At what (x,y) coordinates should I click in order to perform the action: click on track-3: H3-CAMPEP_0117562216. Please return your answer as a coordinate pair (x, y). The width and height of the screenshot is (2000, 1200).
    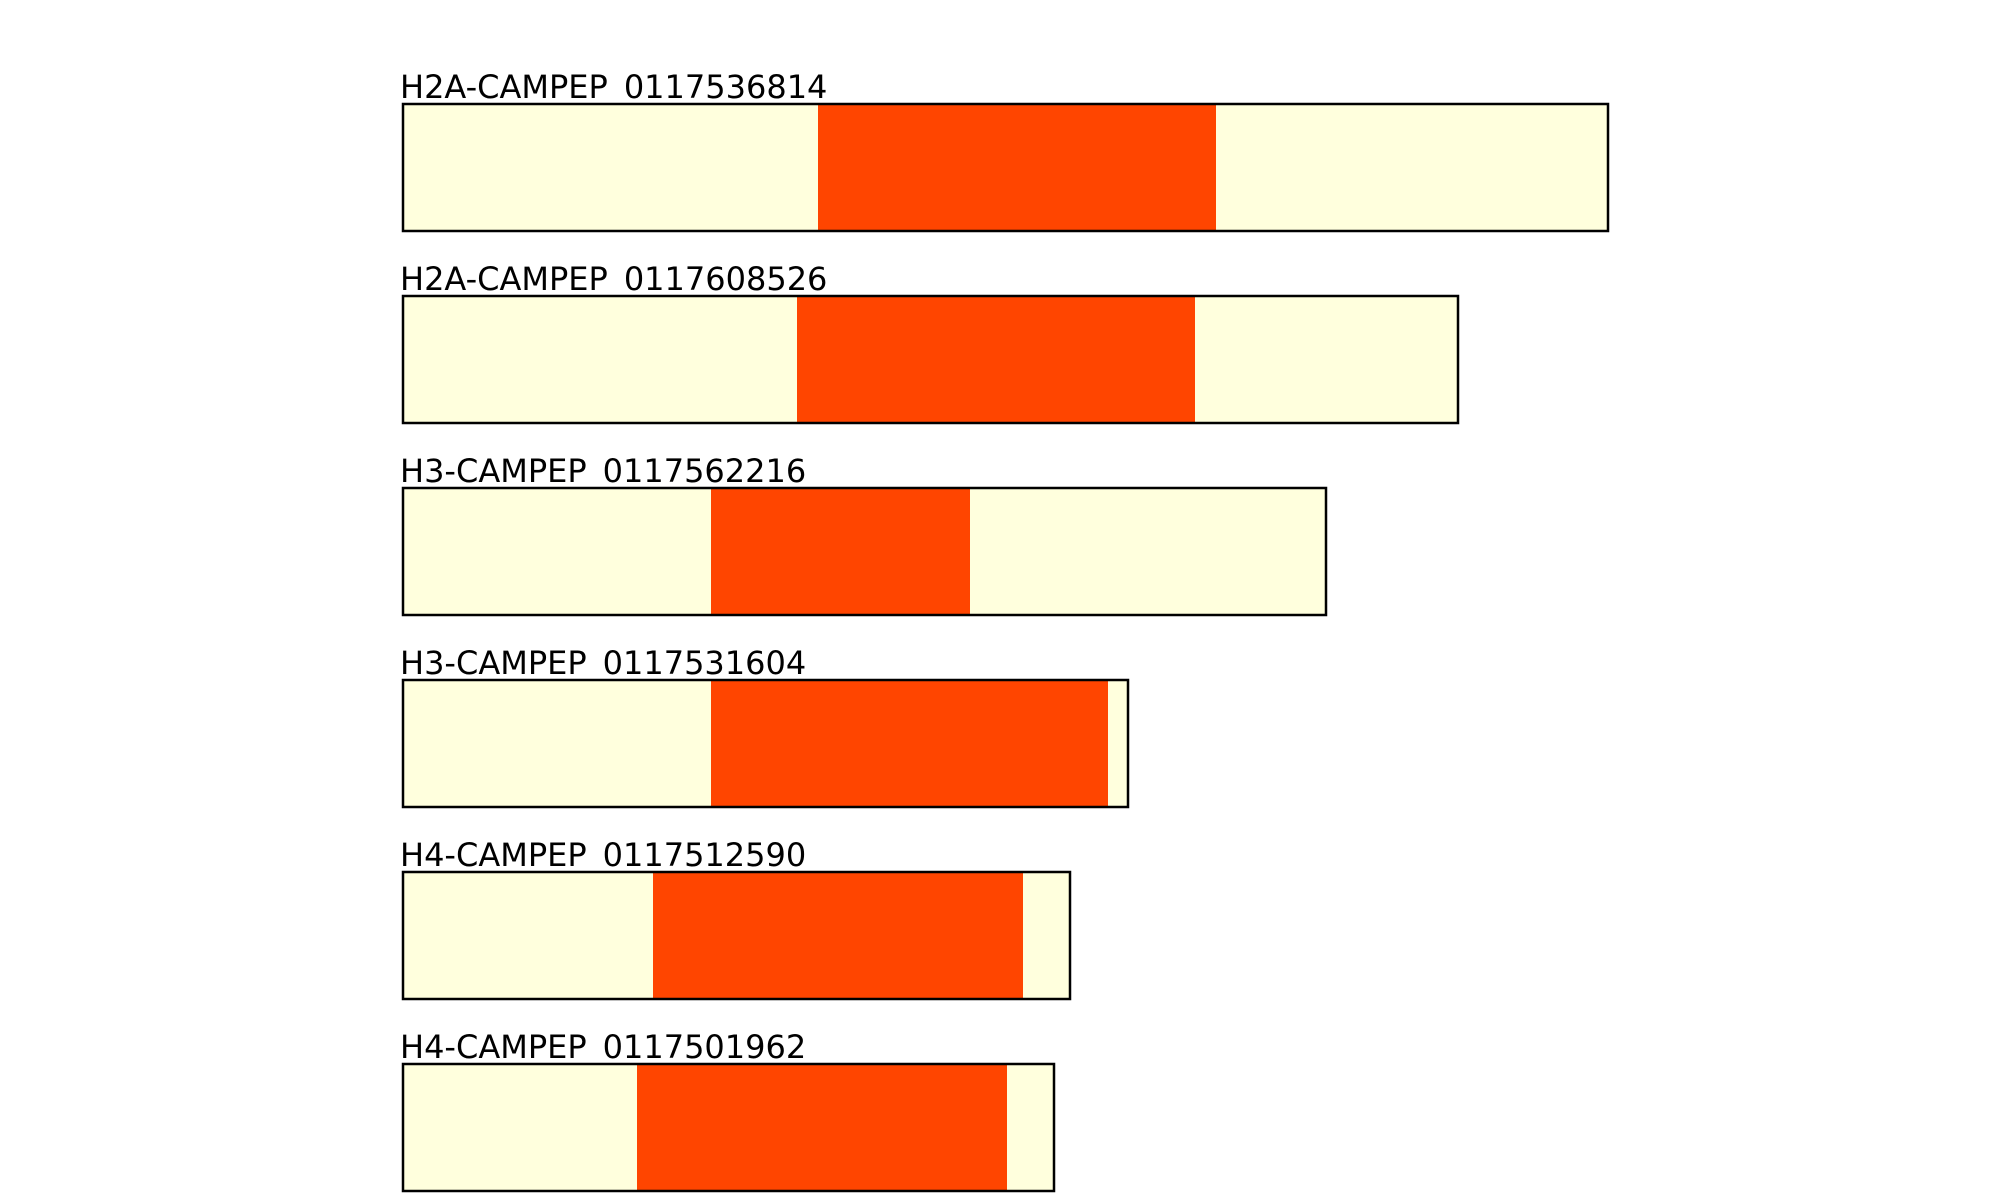
    Looking at the image, I should click on (864, 534).